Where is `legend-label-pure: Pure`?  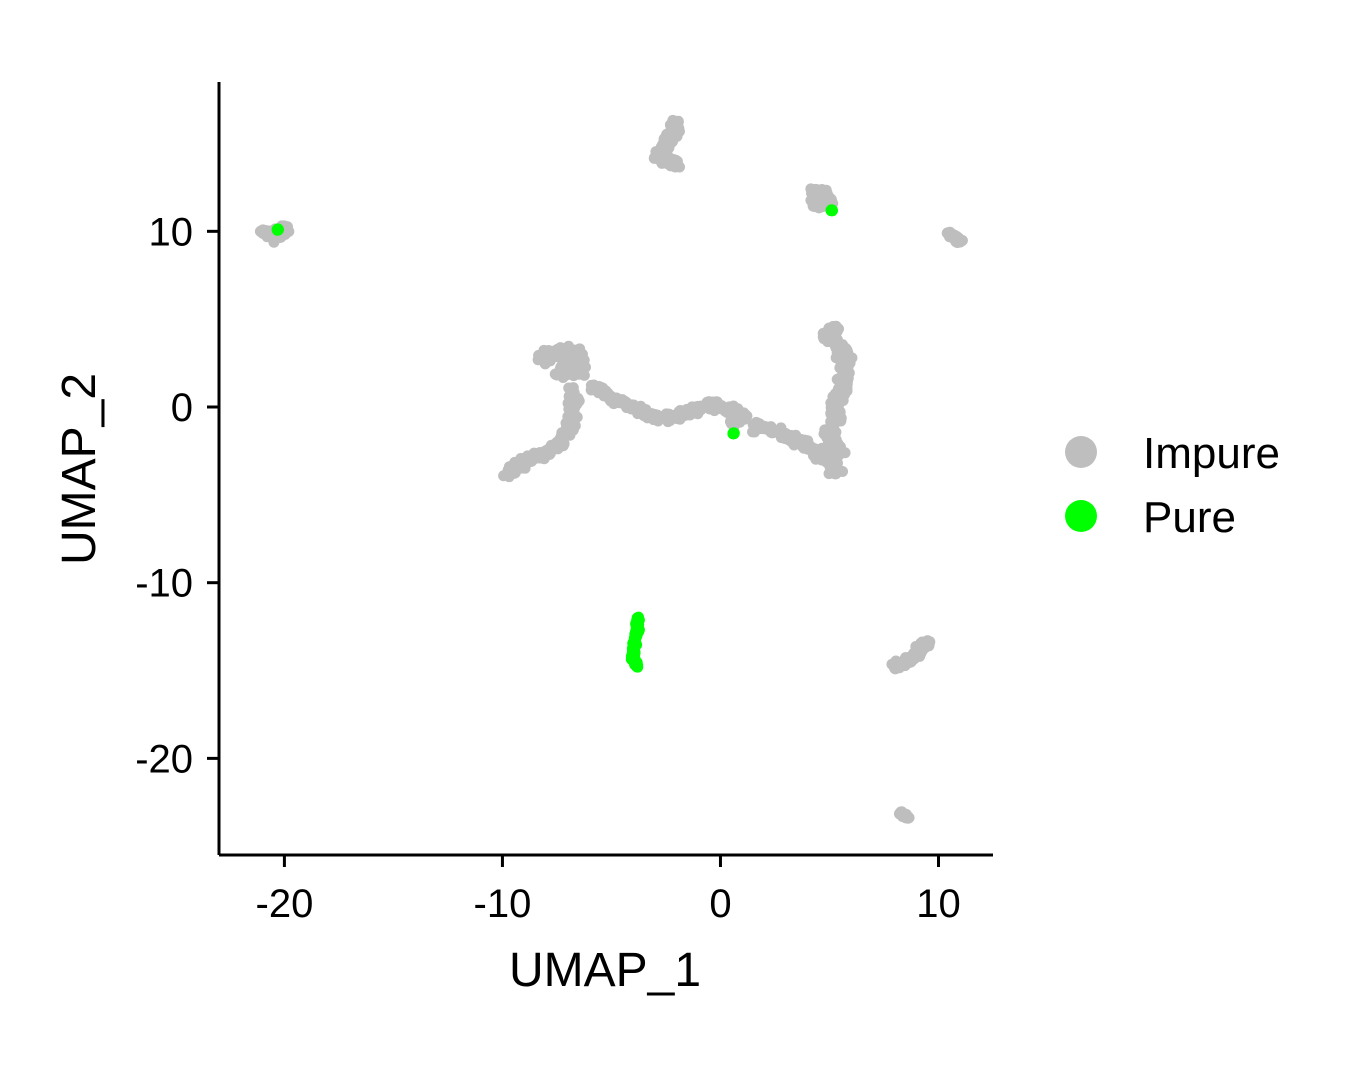
legend-label-pure: Pure is located at coordinates (1189, 517).